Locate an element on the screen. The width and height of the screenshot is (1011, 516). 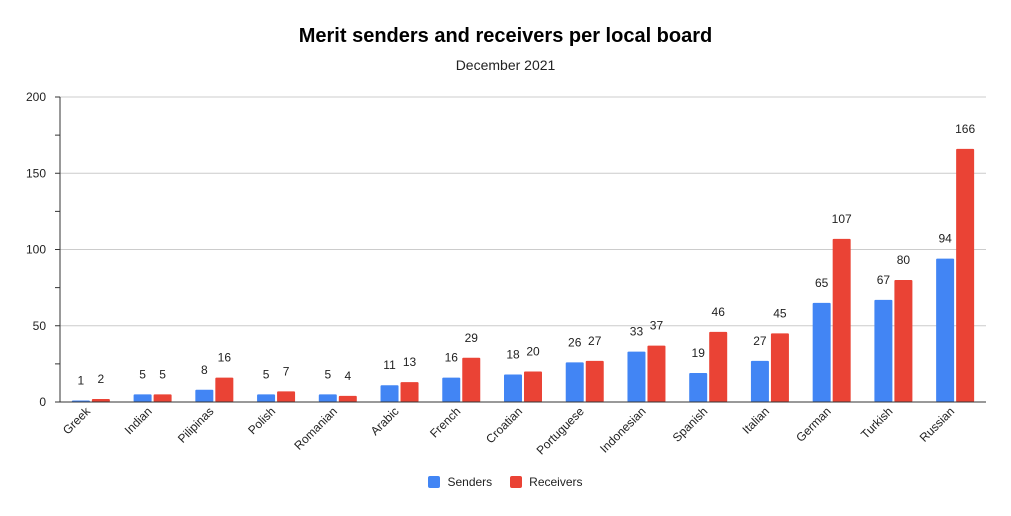
x-tick-label: Polish is located at coordinates (261, 420).